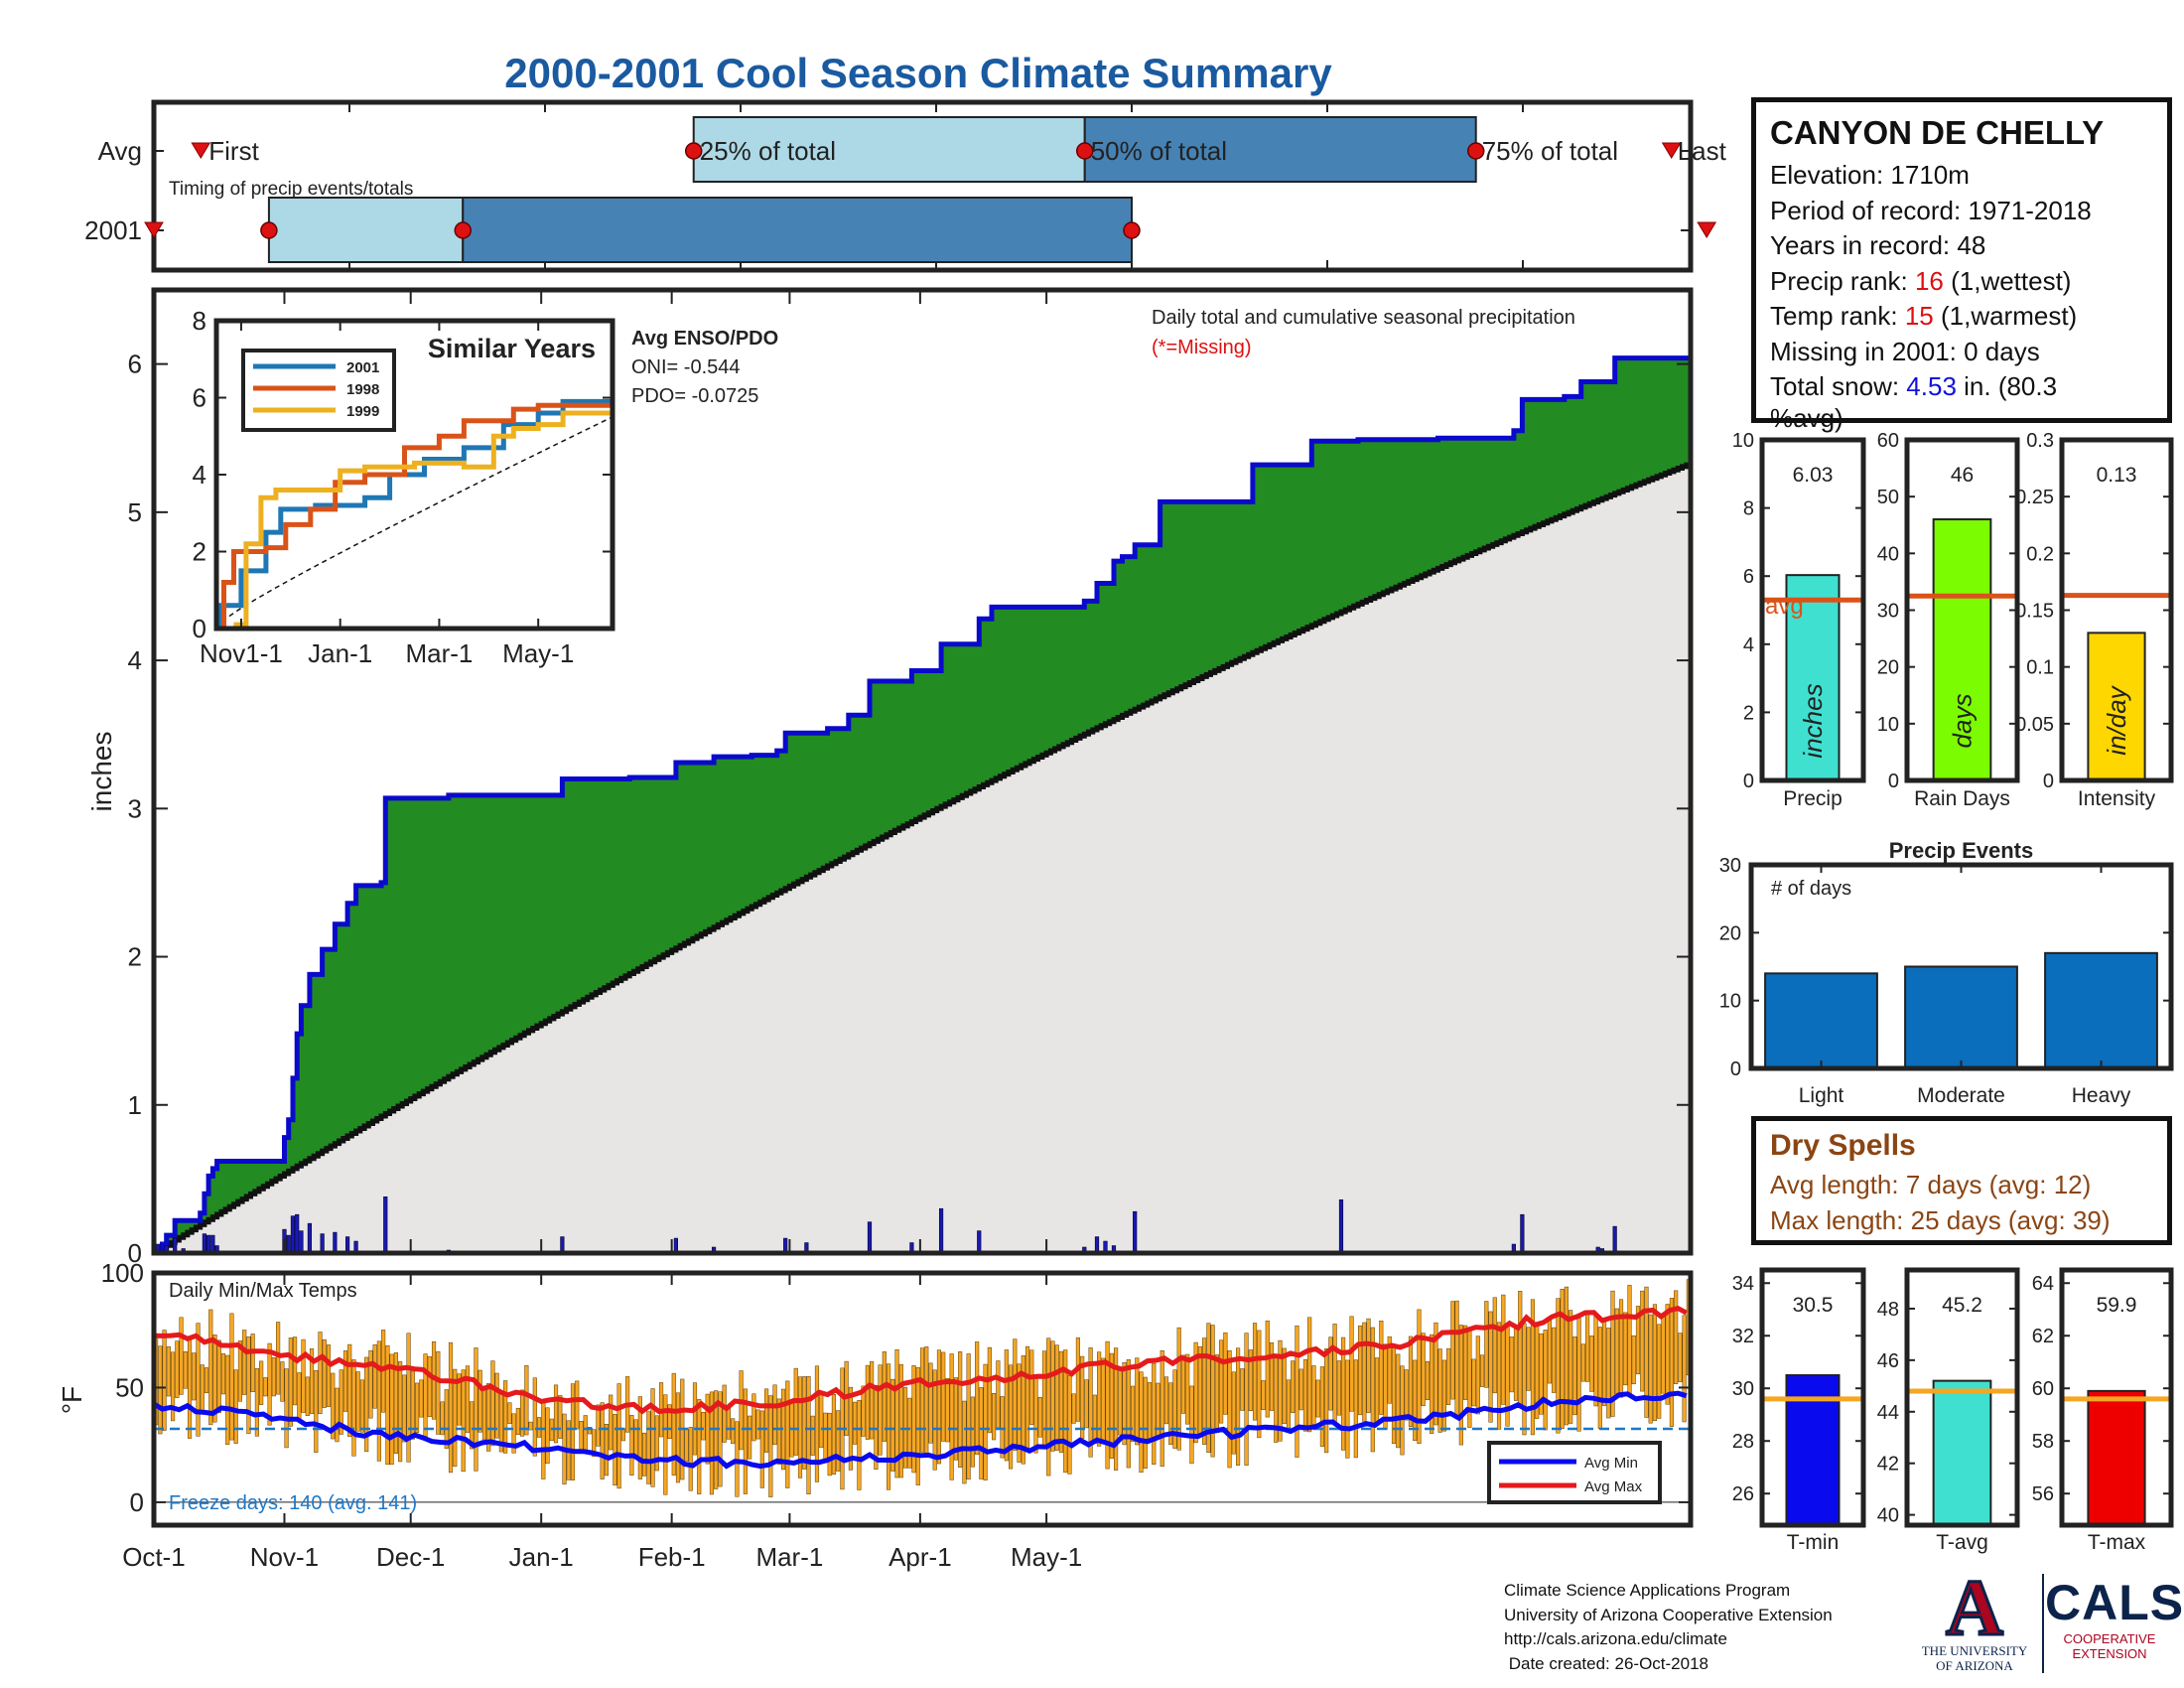 This screenshot has width=2184, height=1688. I want to click on timing-2001-q2-bar, so click(797, 230).